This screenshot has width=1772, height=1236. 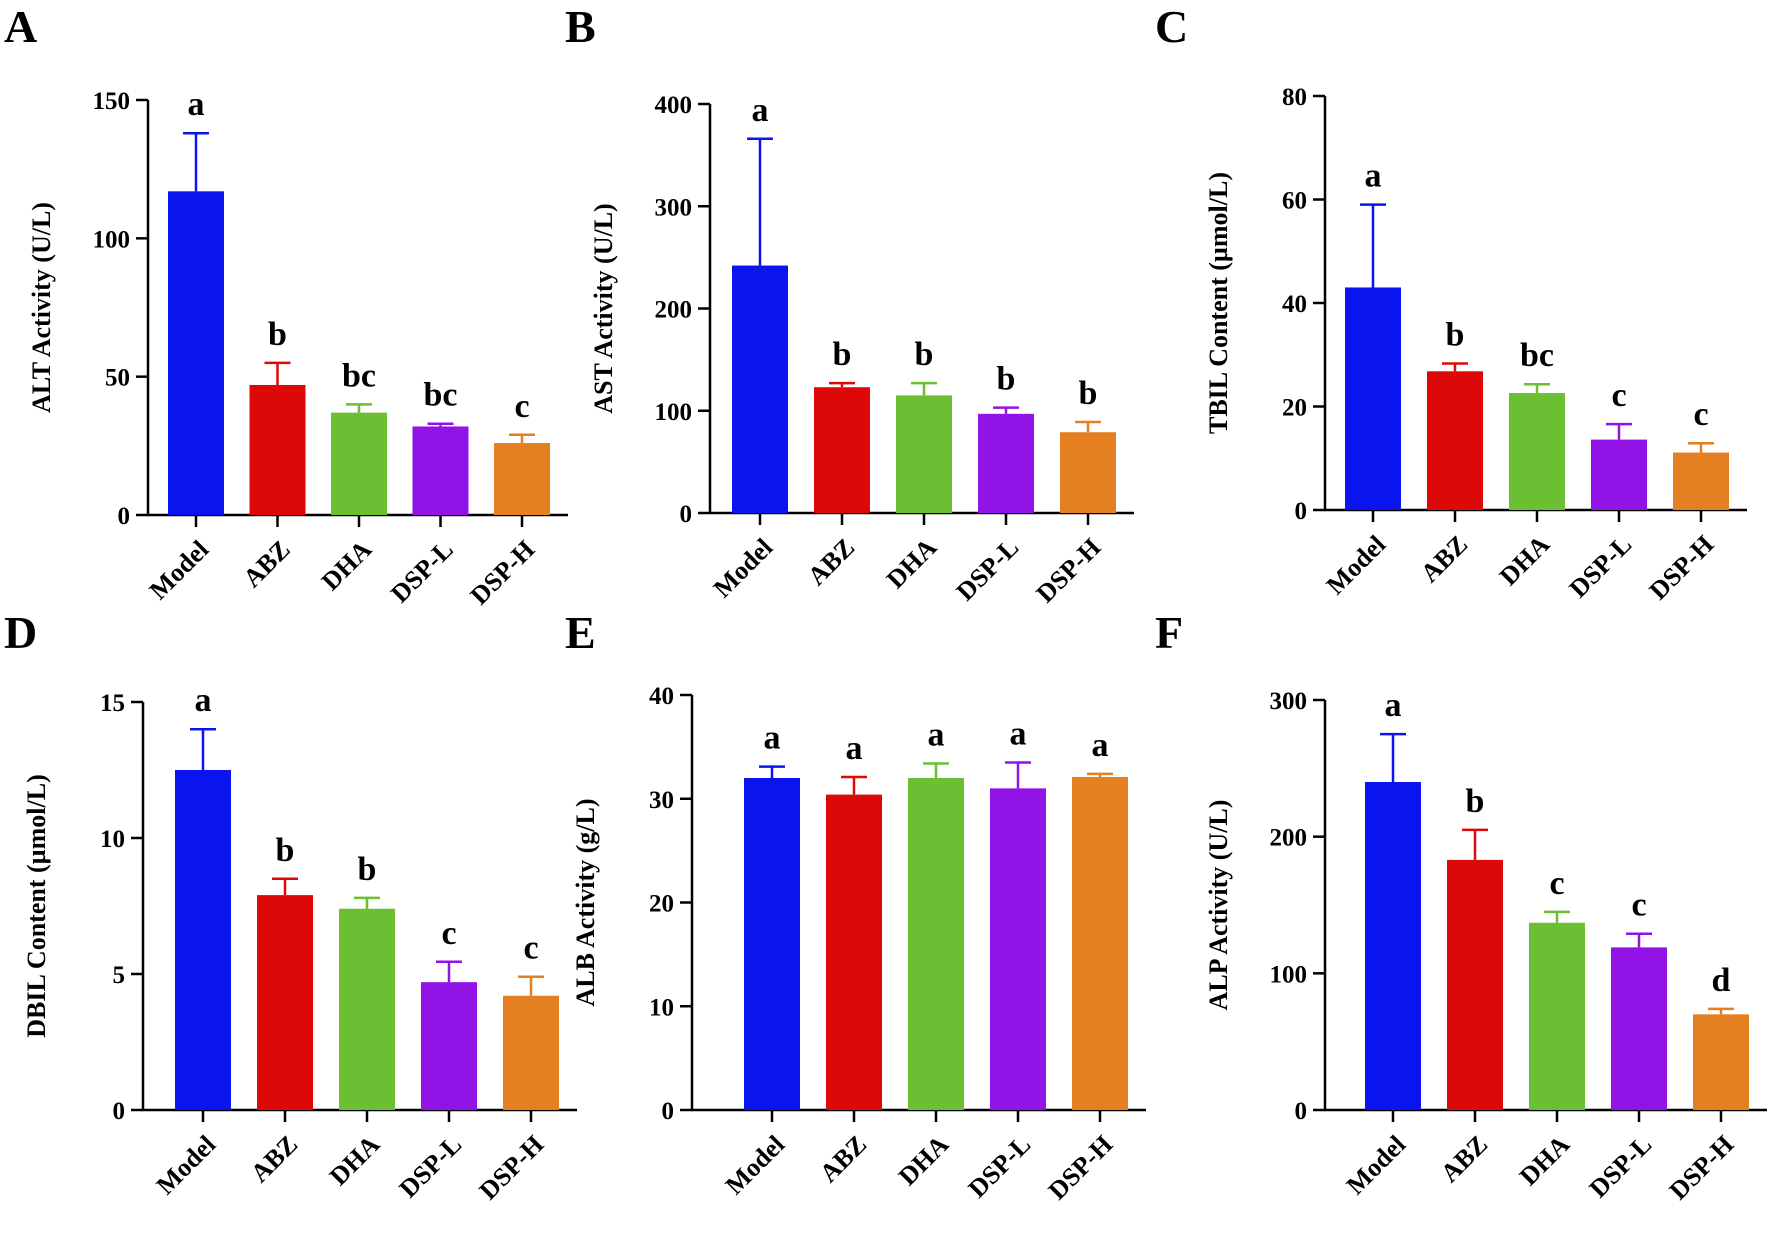 I want to click on y-tick-label: 400, so click(x=674, y=105).